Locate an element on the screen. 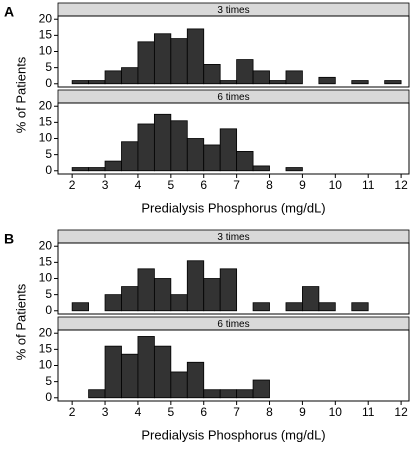 Image resolution: width=410 pixels, height=457 pixels. x-tick-label: 10 is located at coordinates (336, 412).